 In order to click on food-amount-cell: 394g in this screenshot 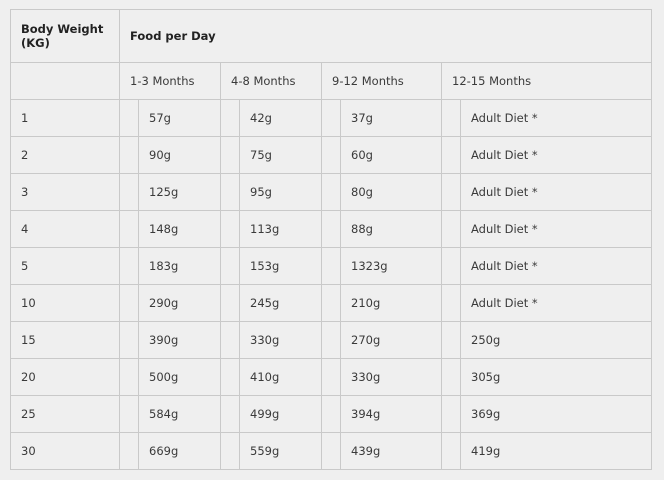, I will do `click(391, 414)`.